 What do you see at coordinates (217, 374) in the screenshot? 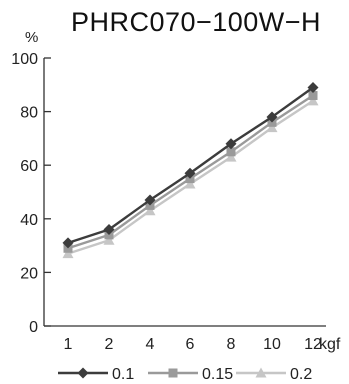
I see `legend-label: 0.15` at bounding box center [217, 374].